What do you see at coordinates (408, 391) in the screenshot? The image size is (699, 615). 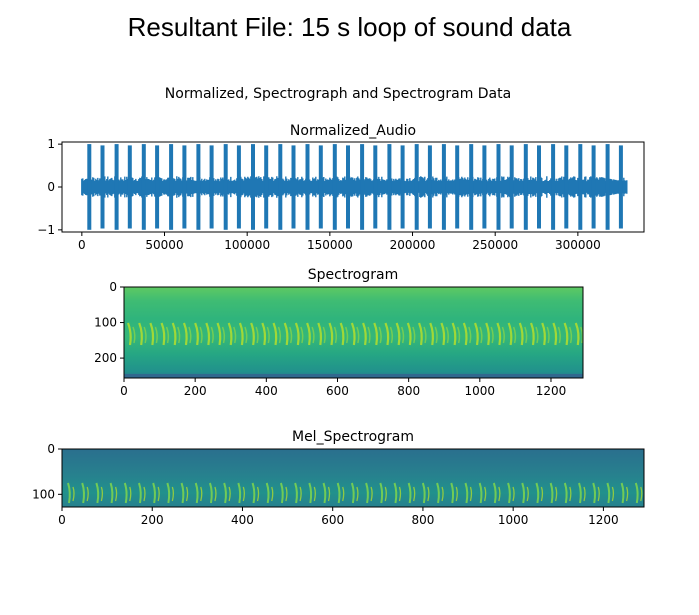 I see `spectrogram-xtick-label: 800` at bounding box center [408, 391].